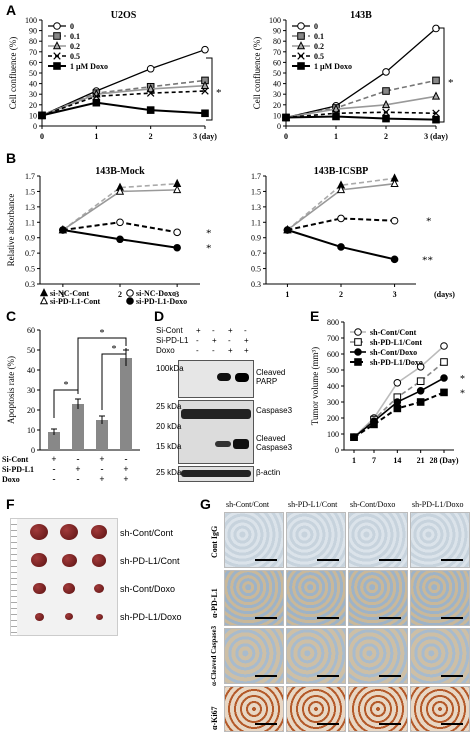  Describe the element at coordinates (277, 41) in the screenshot. I see `y-tick-label: 80` at that location.